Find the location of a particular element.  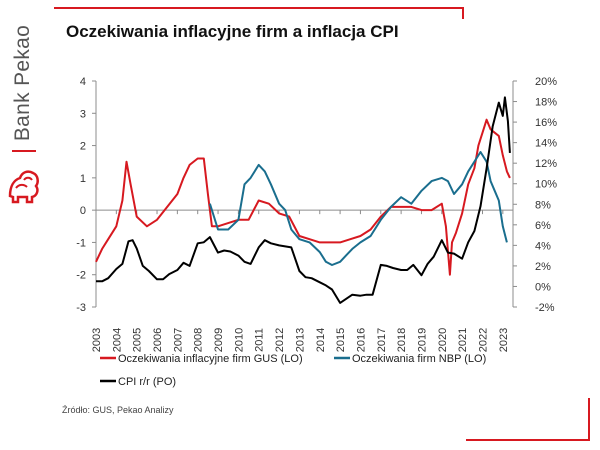

x-tick-label: 2008 is located at coordinates (199, 340).